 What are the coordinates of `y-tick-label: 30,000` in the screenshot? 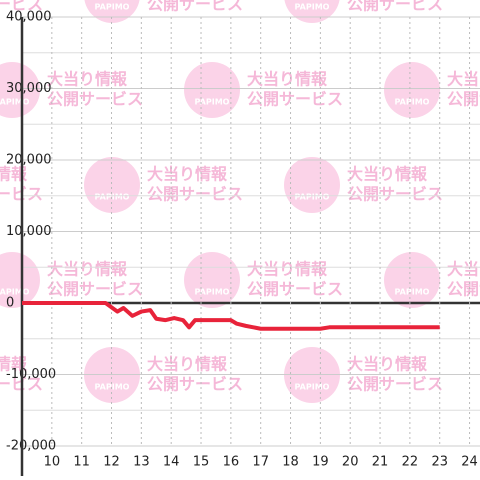 It's located at (29, 88).